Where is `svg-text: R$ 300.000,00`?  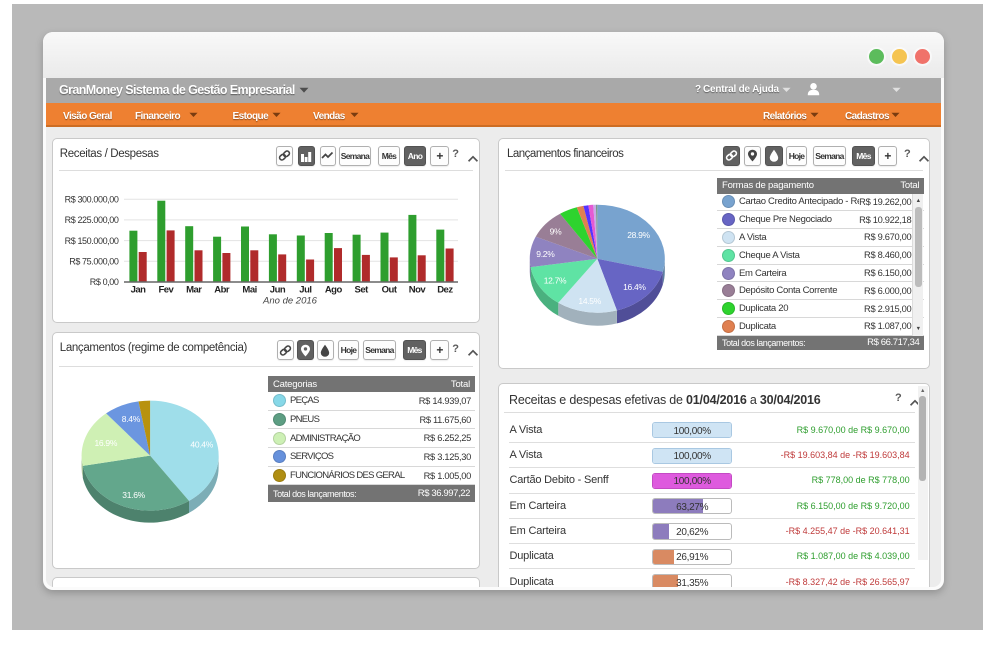
svg-text: R$ 300.000,00 is located at coordinates (92, 199).